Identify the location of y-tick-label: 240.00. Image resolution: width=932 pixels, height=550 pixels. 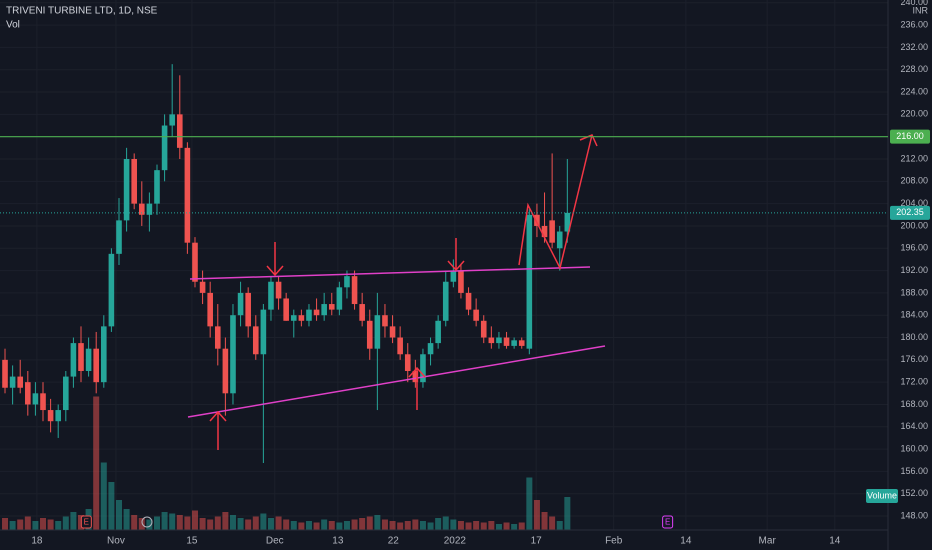
(914, 3).